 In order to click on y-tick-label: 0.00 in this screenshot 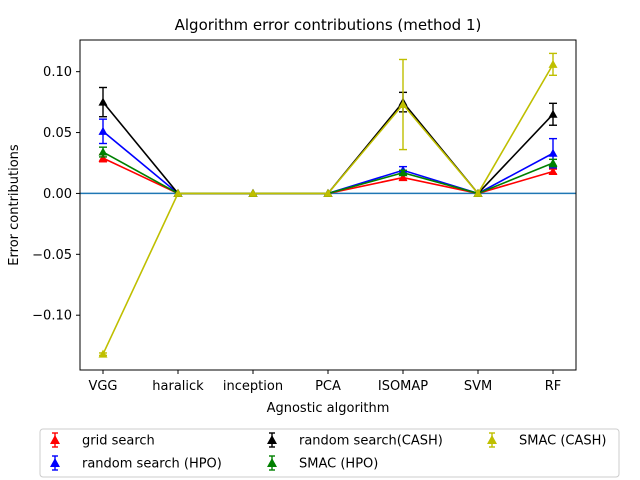, I will do `click(57, 194)`.